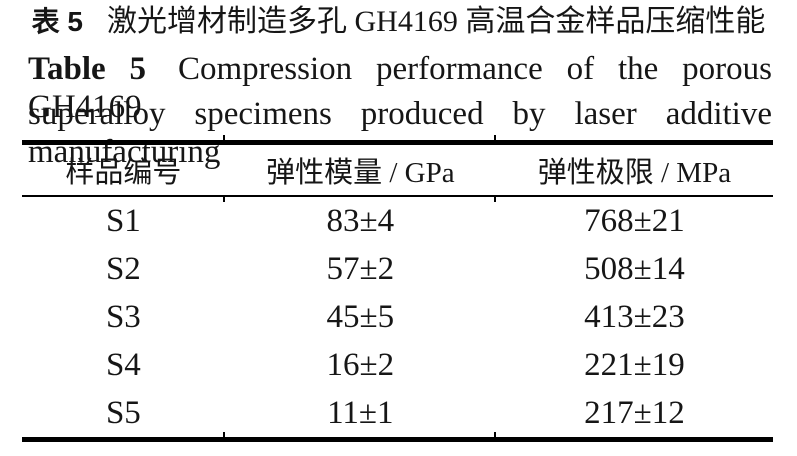 The width and height of the screenshot is (797, 456). Describe the element at coordinates (123, 412) in the screenshot. I see `cell-sample-id: S5` at that location.